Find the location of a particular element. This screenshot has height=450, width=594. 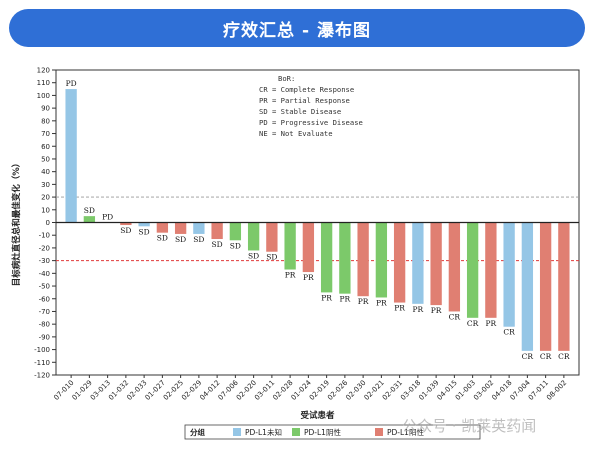

watermark: 公众号 · 凯莱英药闻 is located at coordinates (469, 426).